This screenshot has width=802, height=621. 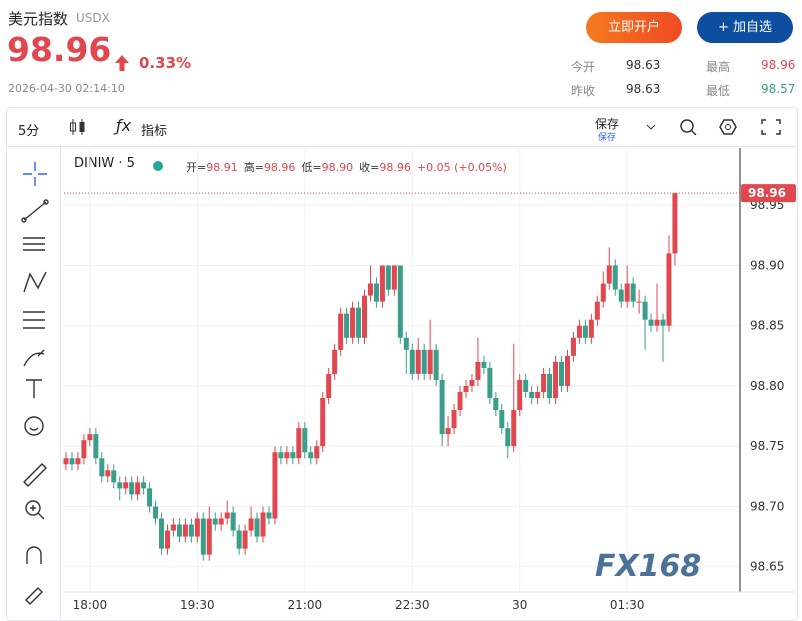 I want to click on stat-label: 昨收, so click(x=583, y=91).